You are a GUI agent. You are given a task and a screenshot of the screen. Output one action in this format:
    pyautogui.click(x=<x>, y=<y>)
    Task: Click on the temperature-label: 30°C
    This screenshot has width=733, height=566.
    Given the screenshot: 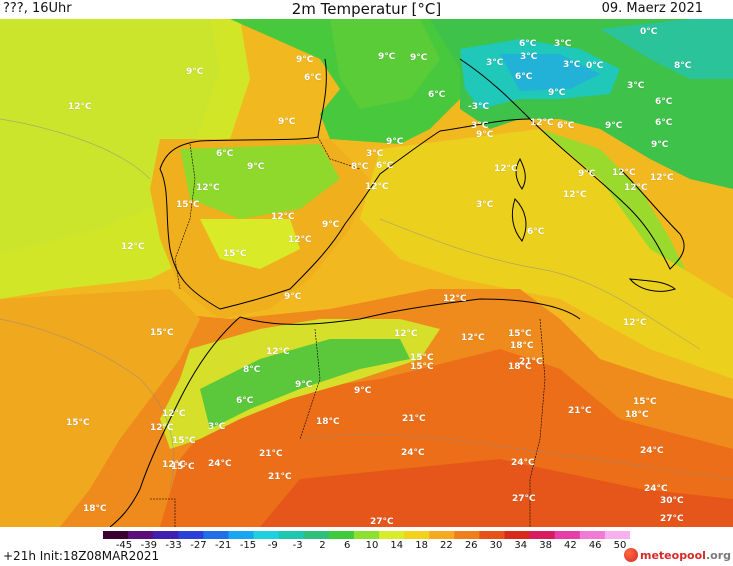 What is the action you would take?
    pyautogui.click(x=672, y=501)
    